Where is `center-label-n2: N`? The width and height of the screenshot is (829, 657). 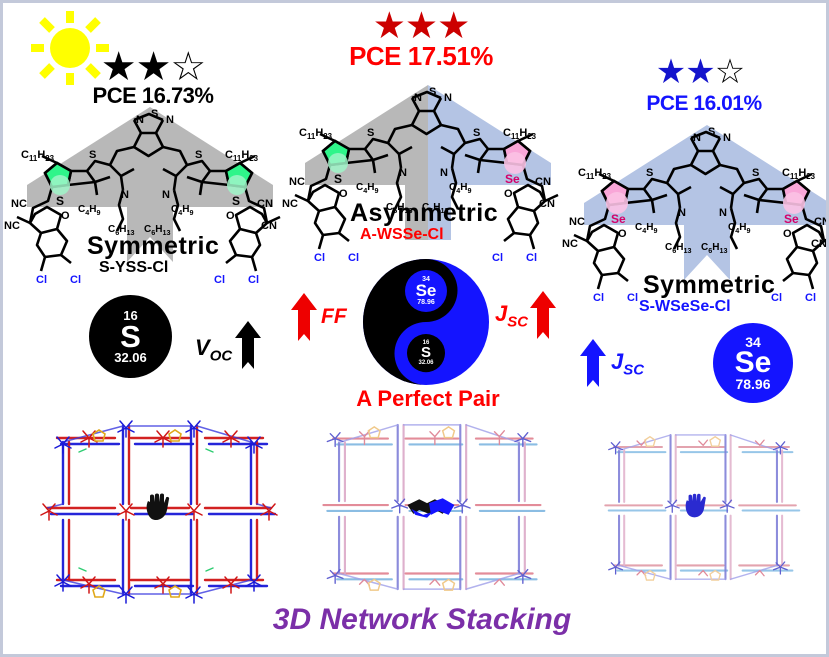 center-label-n2: N is located at coordinates (448, 98).